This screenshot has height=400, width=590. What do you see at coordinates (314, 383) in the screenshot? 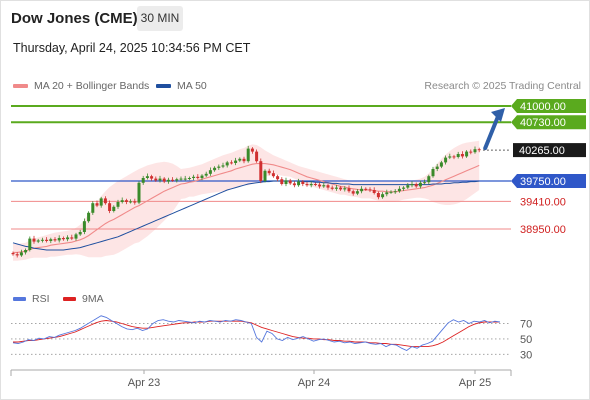
I see `x-tick-label: Apr 24` at bounding box center [314, 383].